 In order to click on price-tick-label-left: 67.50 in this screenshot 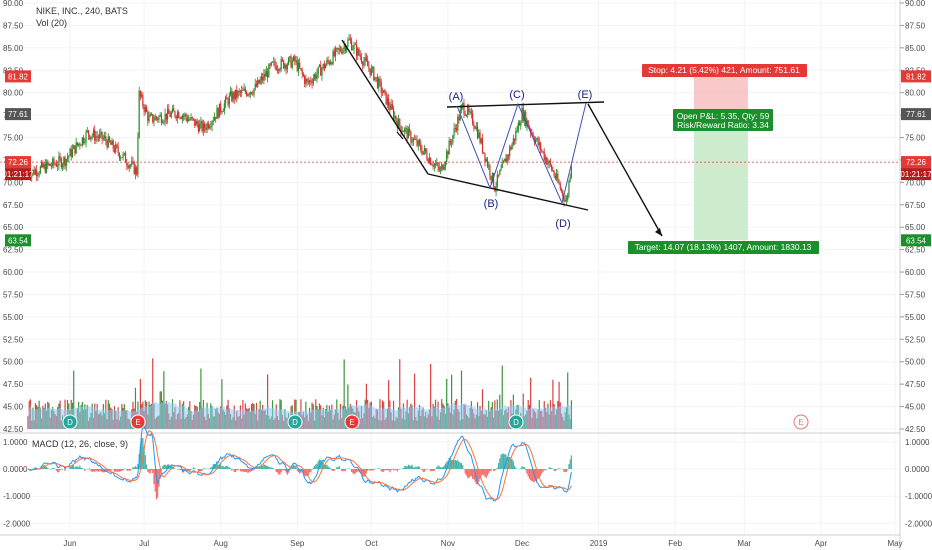, I will do `click(13, 205)`.